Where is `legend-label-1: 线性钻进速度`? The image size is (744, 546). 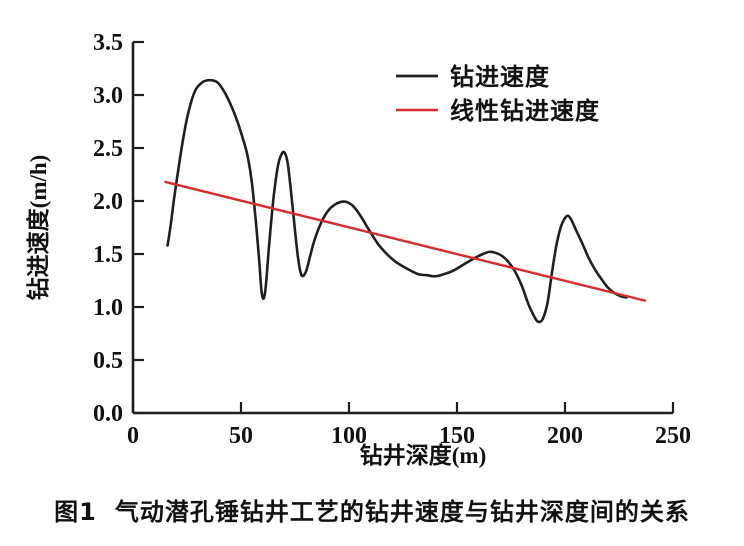 legend-label-1: 线性钻进速度 is located at coordinates (525, 111).